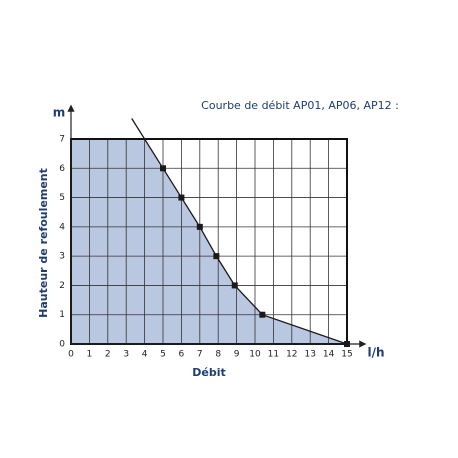 This screenshot has width=458, height=458. Describe the element at coordinates (62, 286) in the screenshot. I see `y-tick-label: 2` at that location.